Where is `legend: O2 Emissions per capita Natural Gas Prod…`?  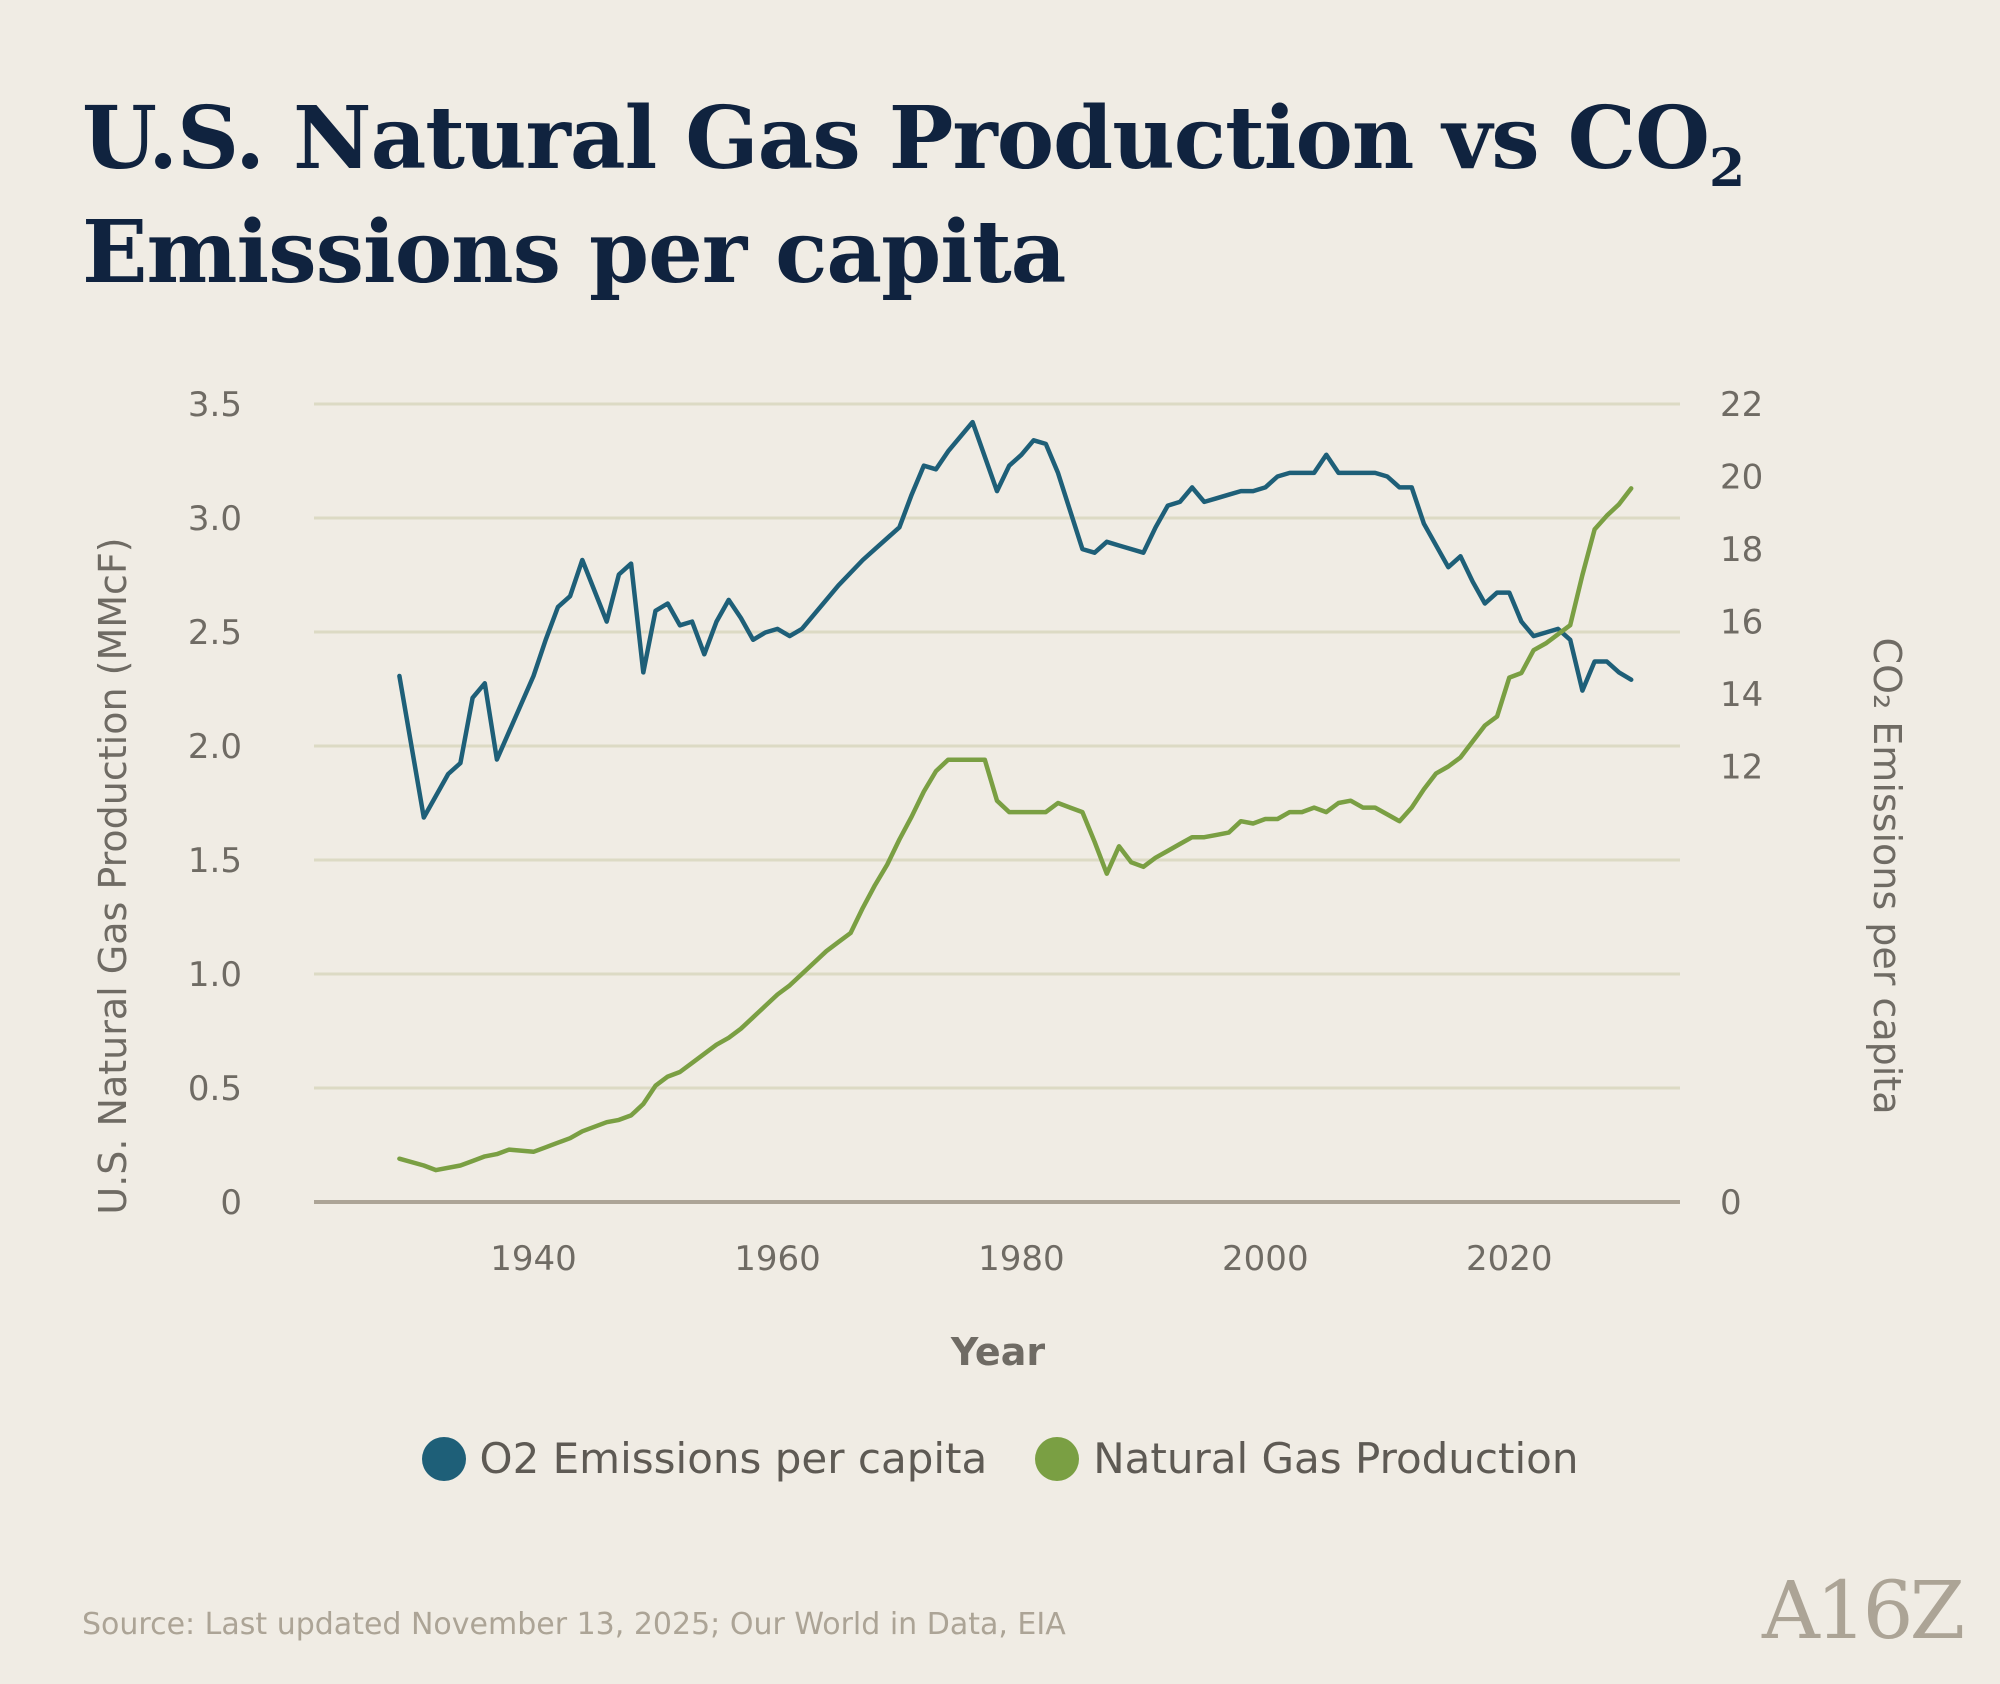
legend: O2 Emissions per capita Natural Gas Prod… is located at coordinates (1000, 1458).